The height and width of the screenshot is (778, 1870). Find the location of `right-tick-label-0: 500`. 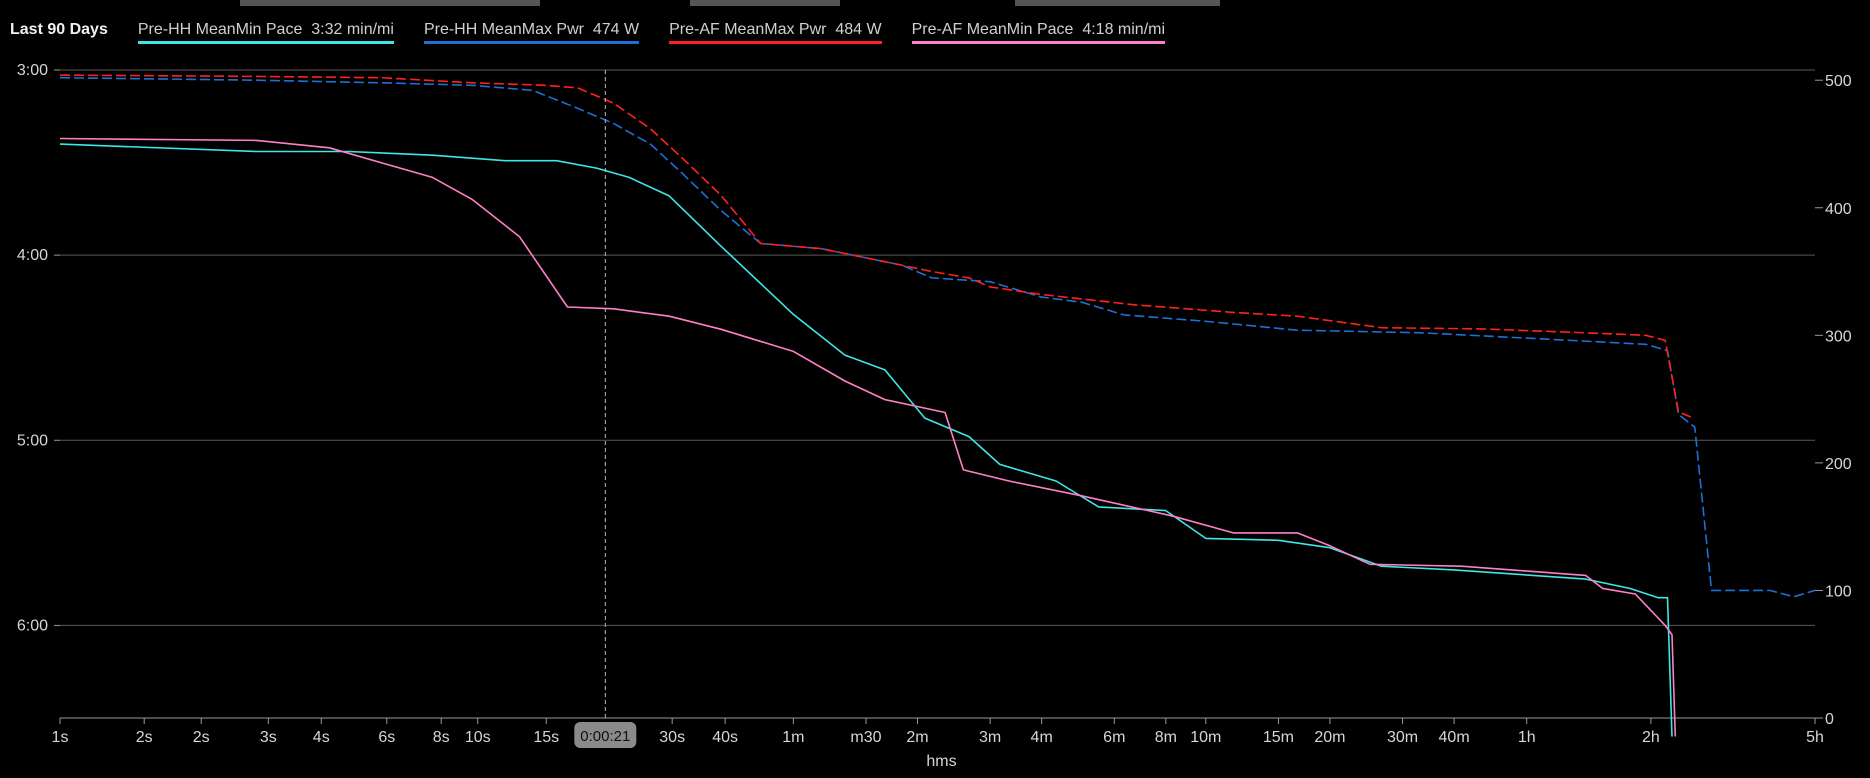

right-tick-label-0: 500 is located at coordinates (1838, 81).